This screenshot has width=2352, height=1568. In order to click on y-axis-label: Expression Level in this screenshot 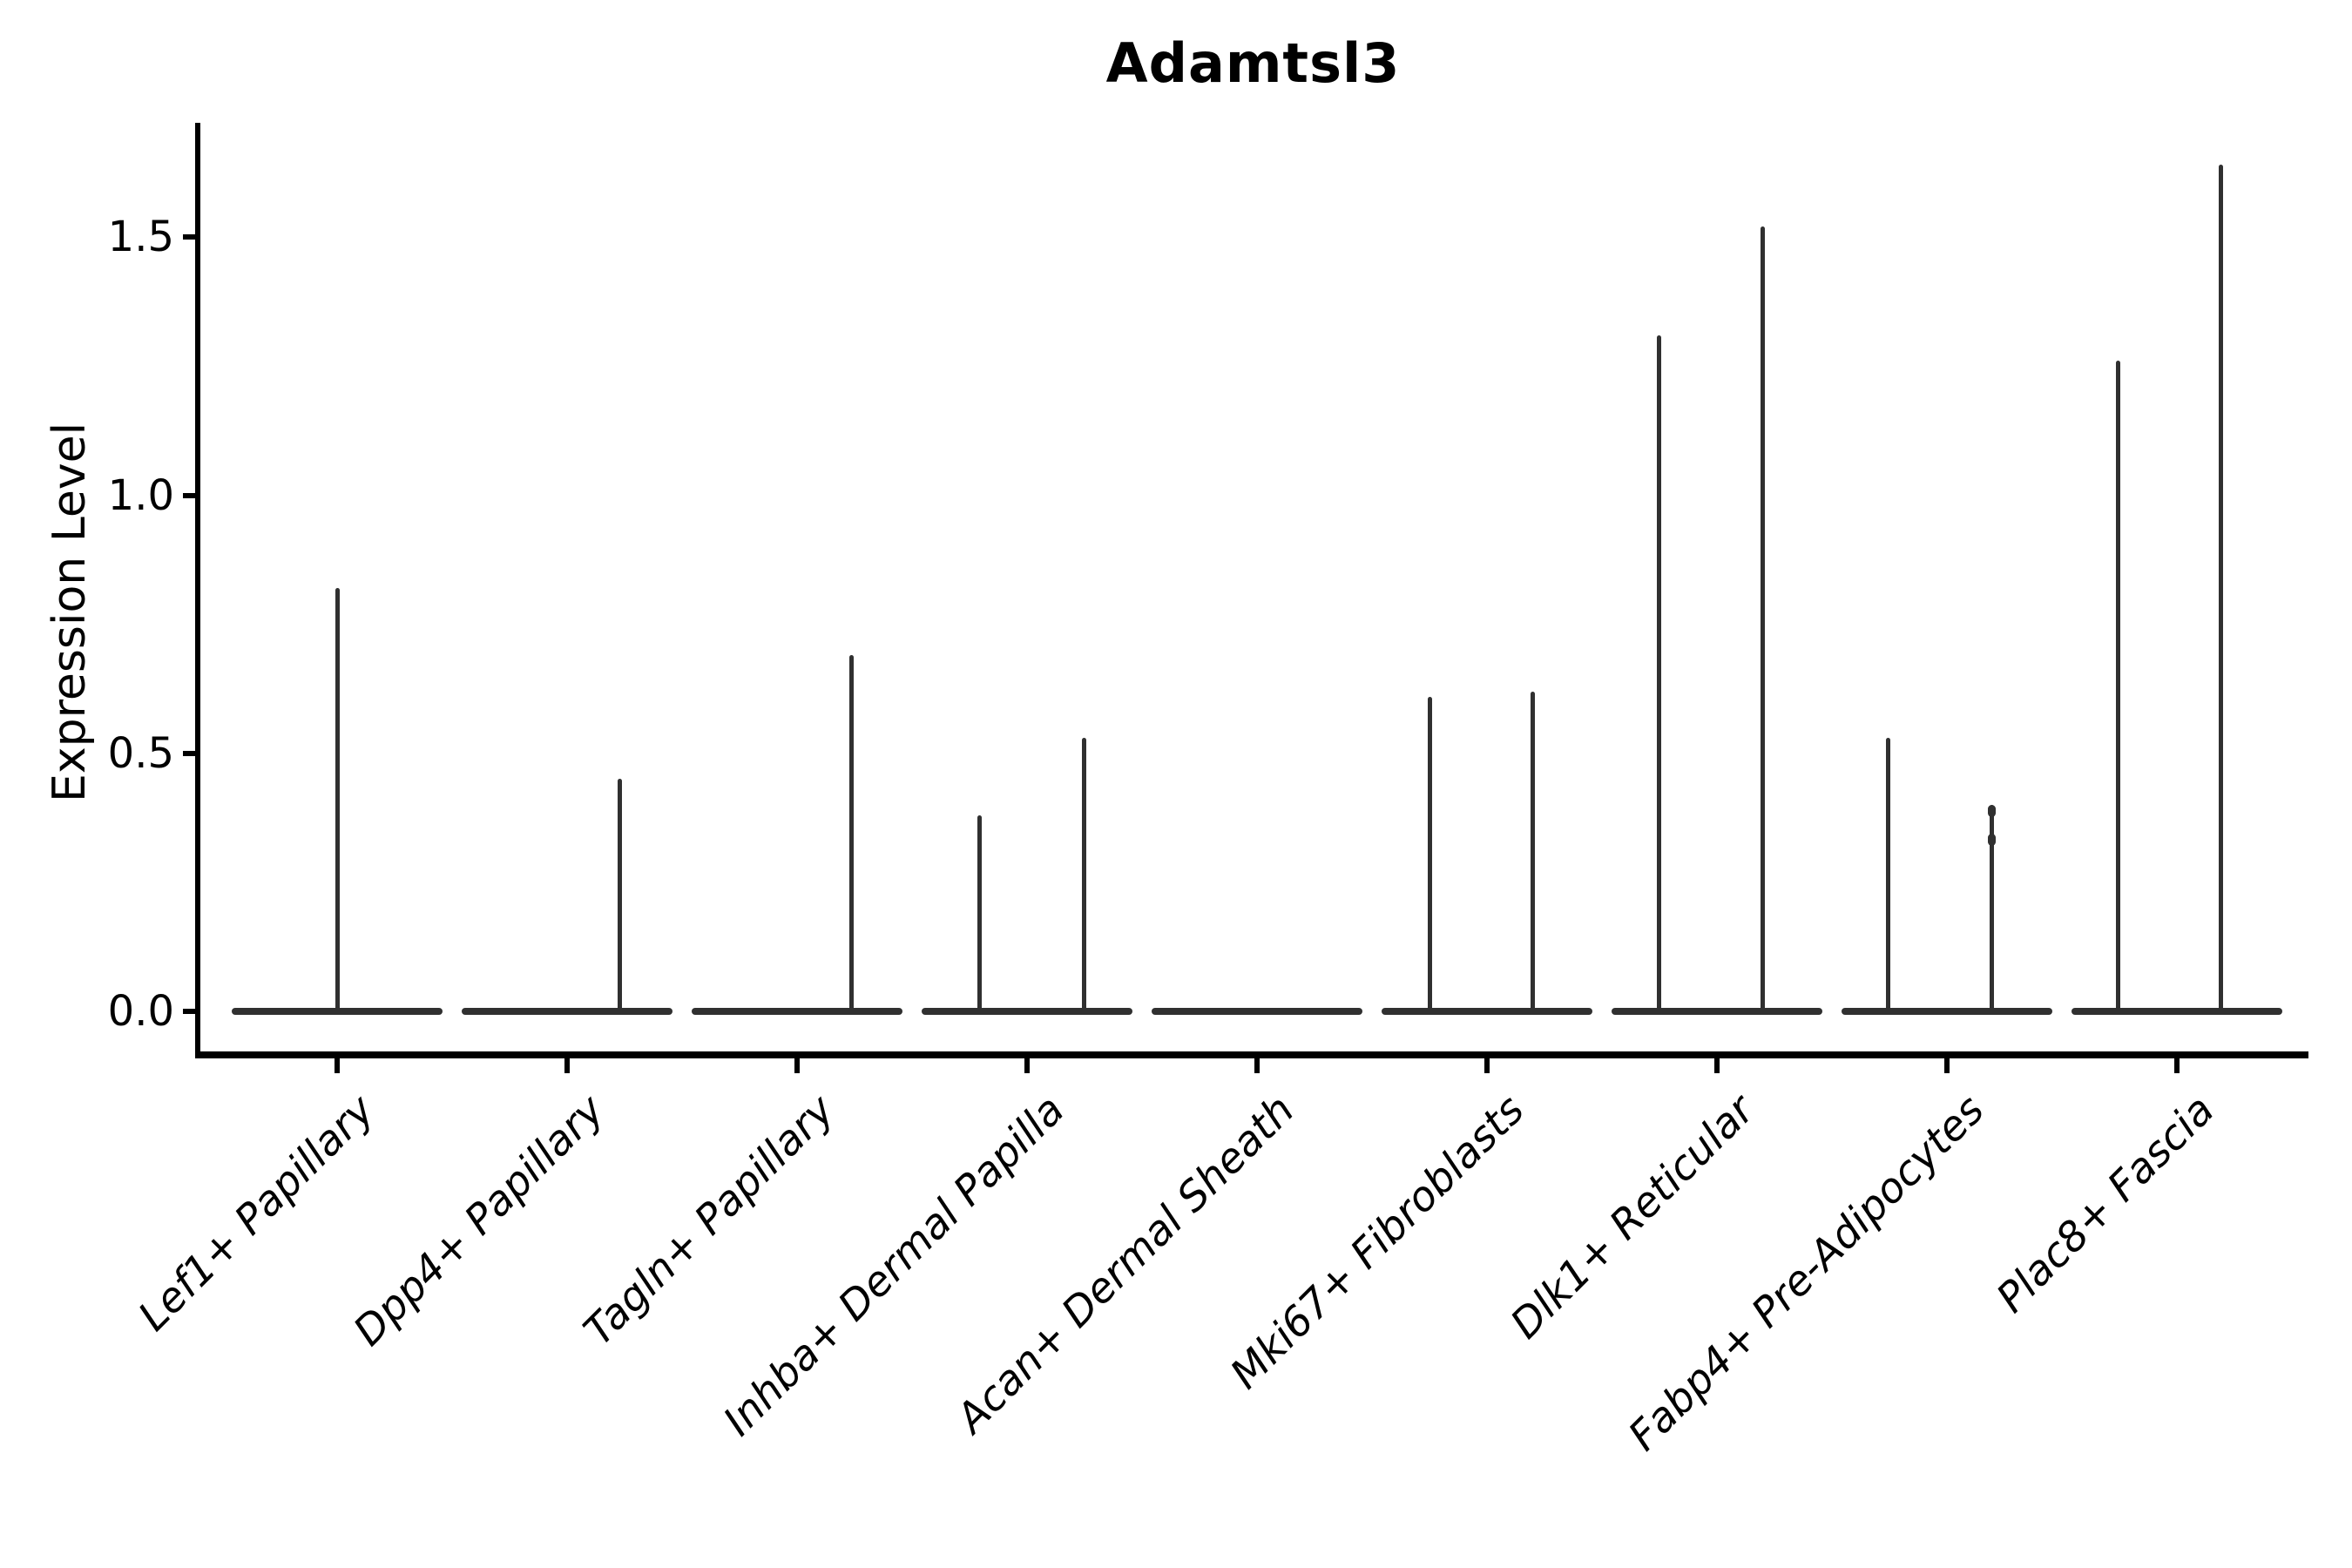, I will do `click(70, 613)`.